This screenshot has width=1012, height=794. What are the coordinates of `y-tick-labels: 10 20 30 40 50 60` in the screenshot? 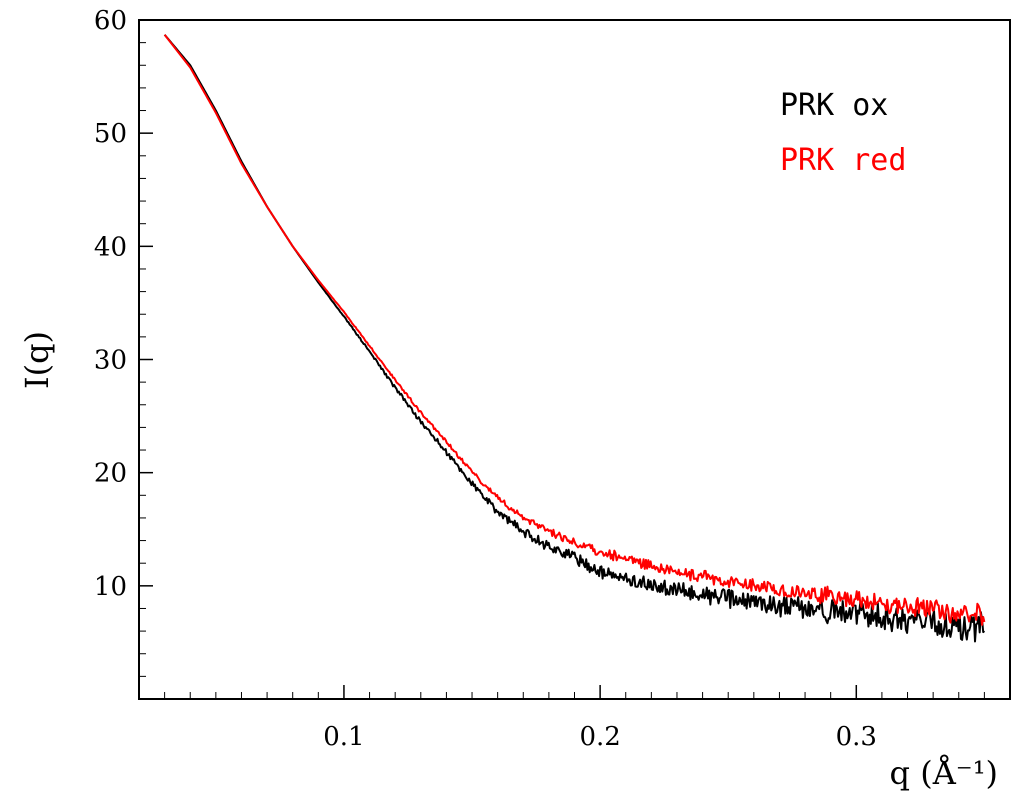 It's located at (110, 304).